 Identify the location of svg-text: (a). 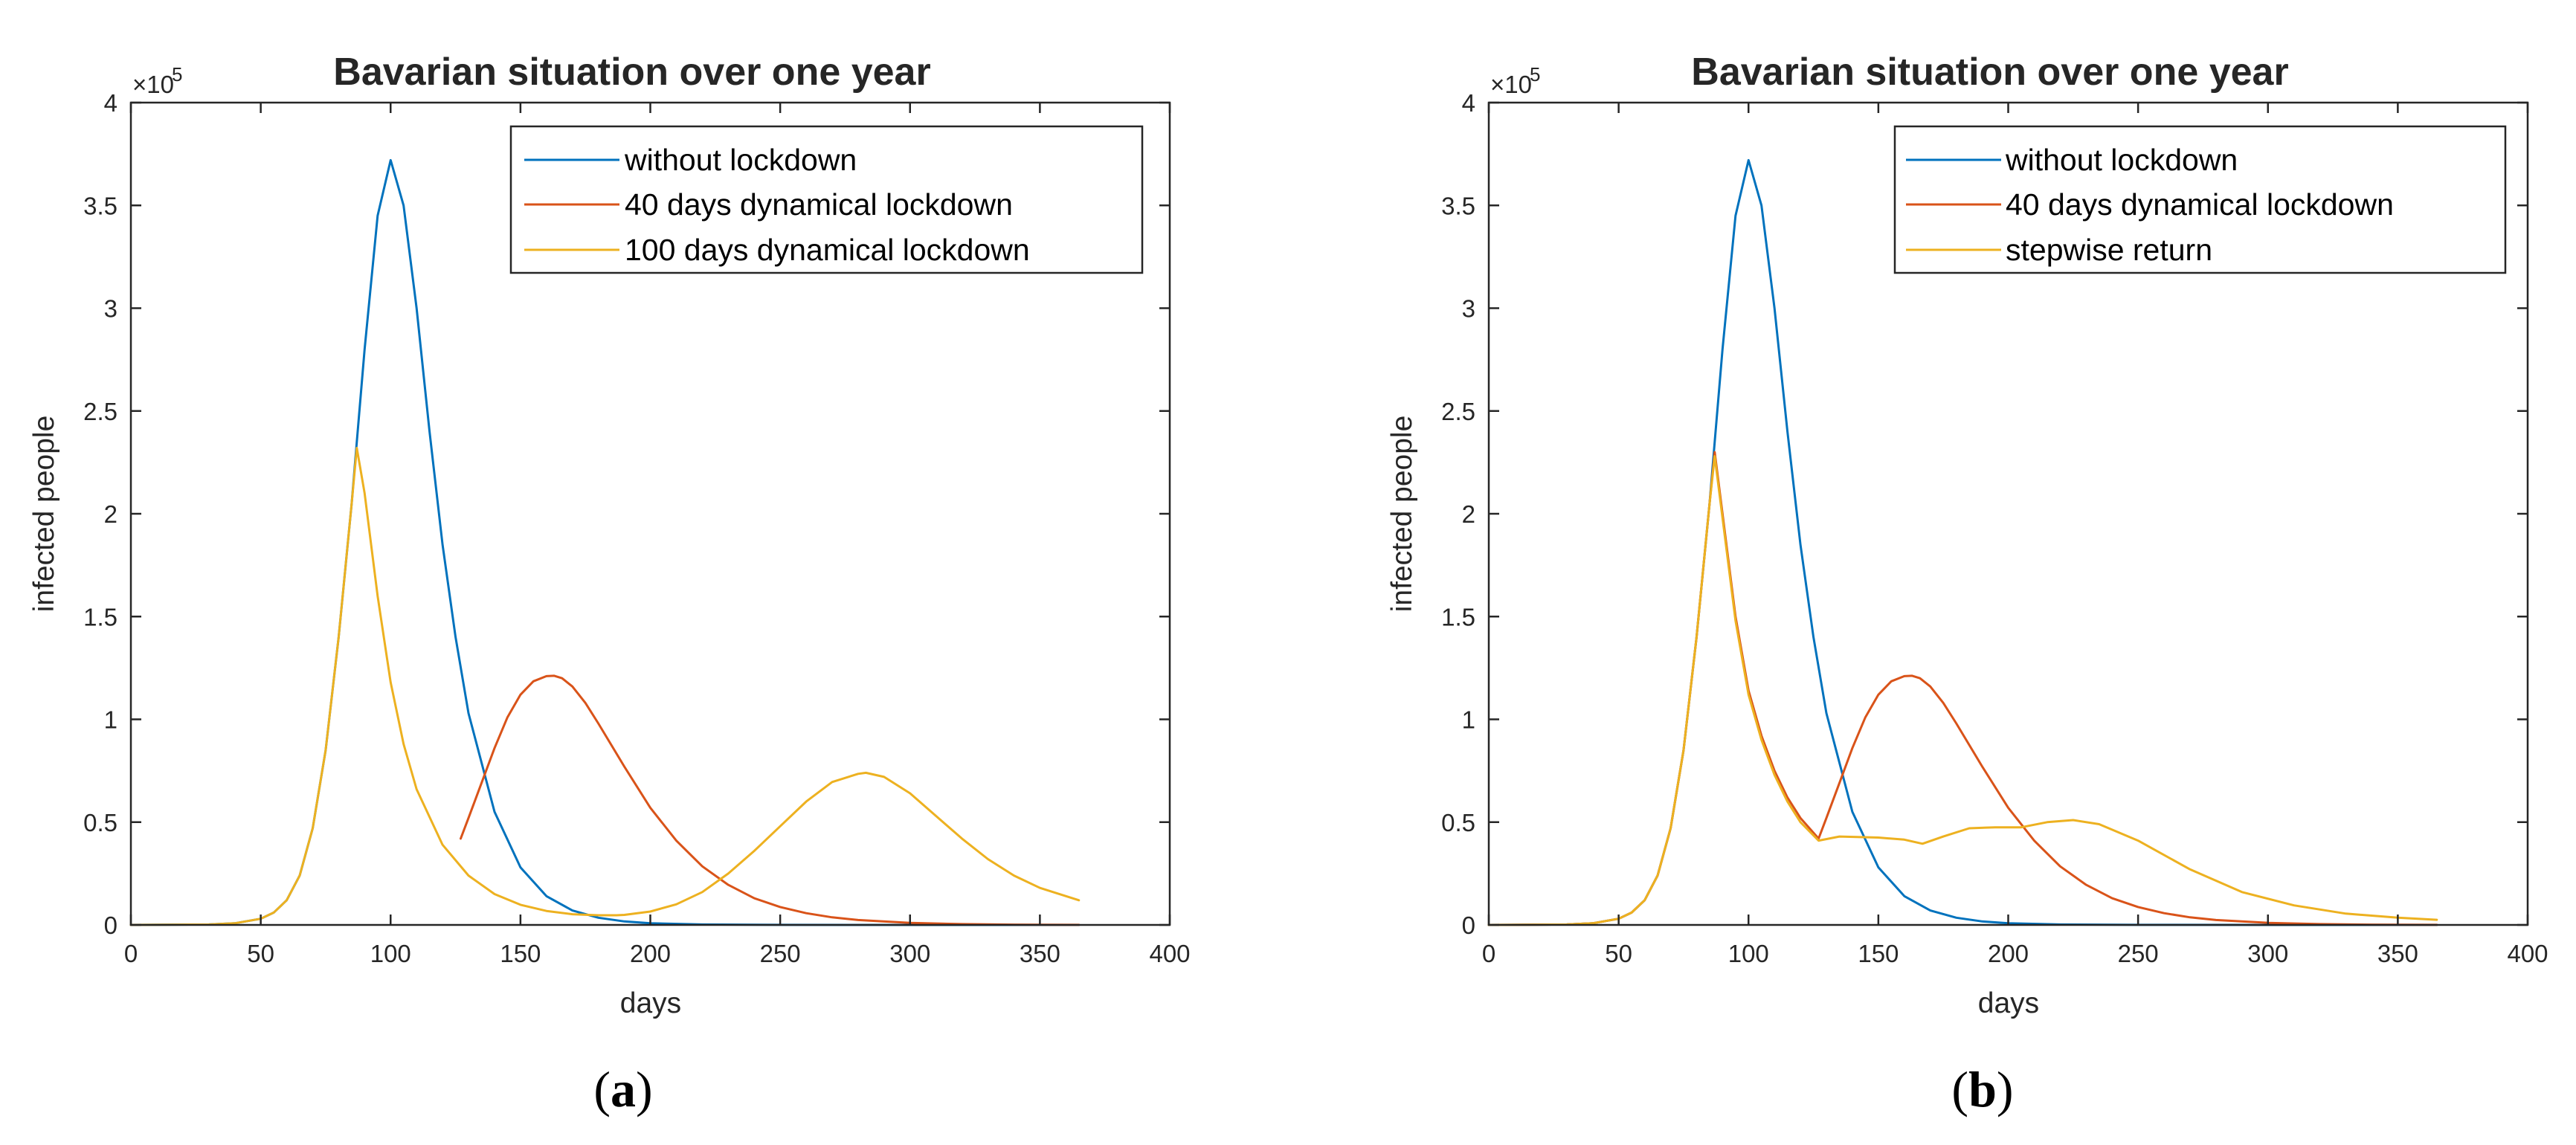
(622, 1089).